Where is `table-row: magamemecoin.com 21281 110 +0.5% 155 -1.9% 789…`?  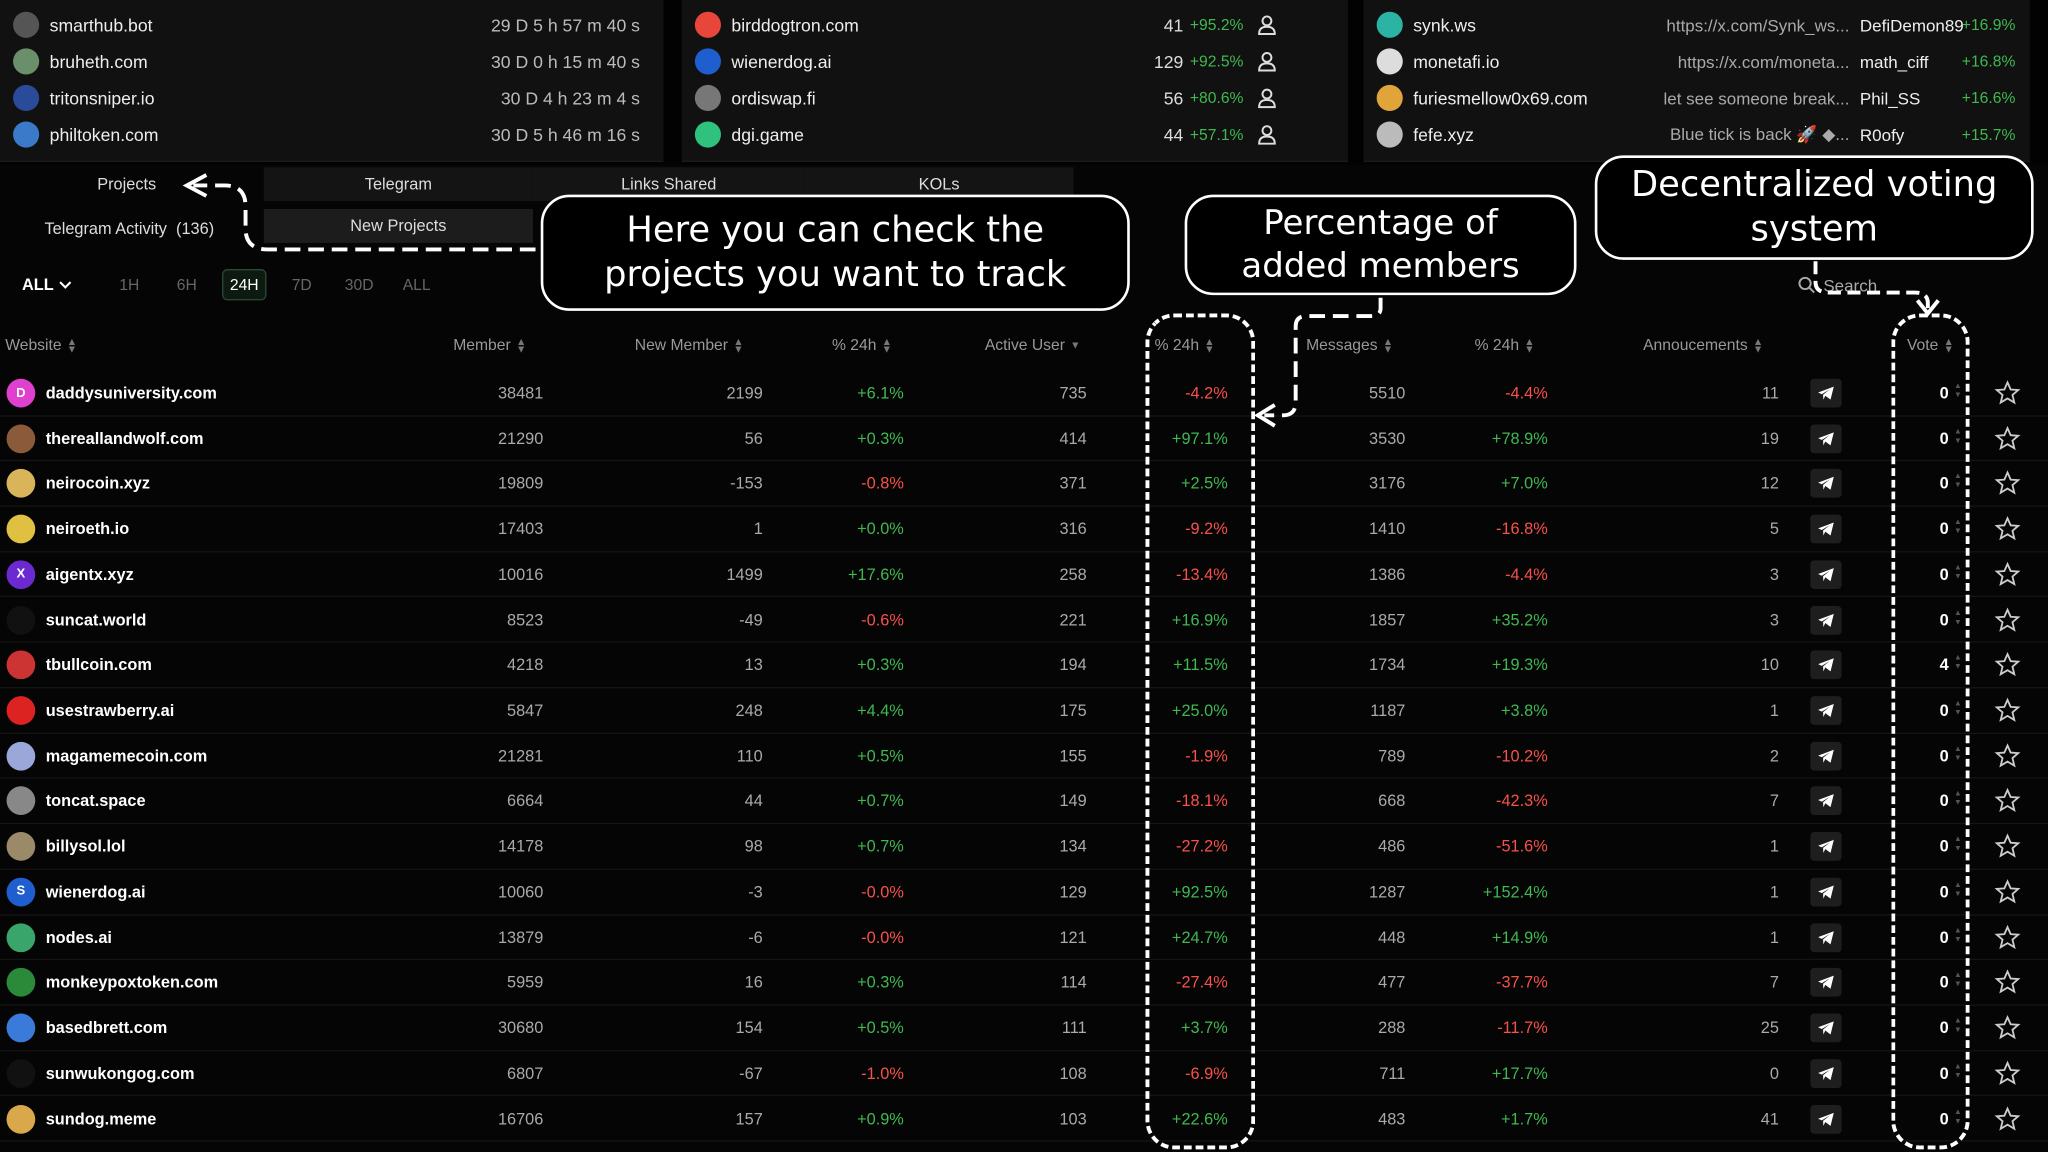 table-row: magamemecoin.com 21281 110 +0.5% 155 -1.9% 789… is located at coordinates (1024, 756).